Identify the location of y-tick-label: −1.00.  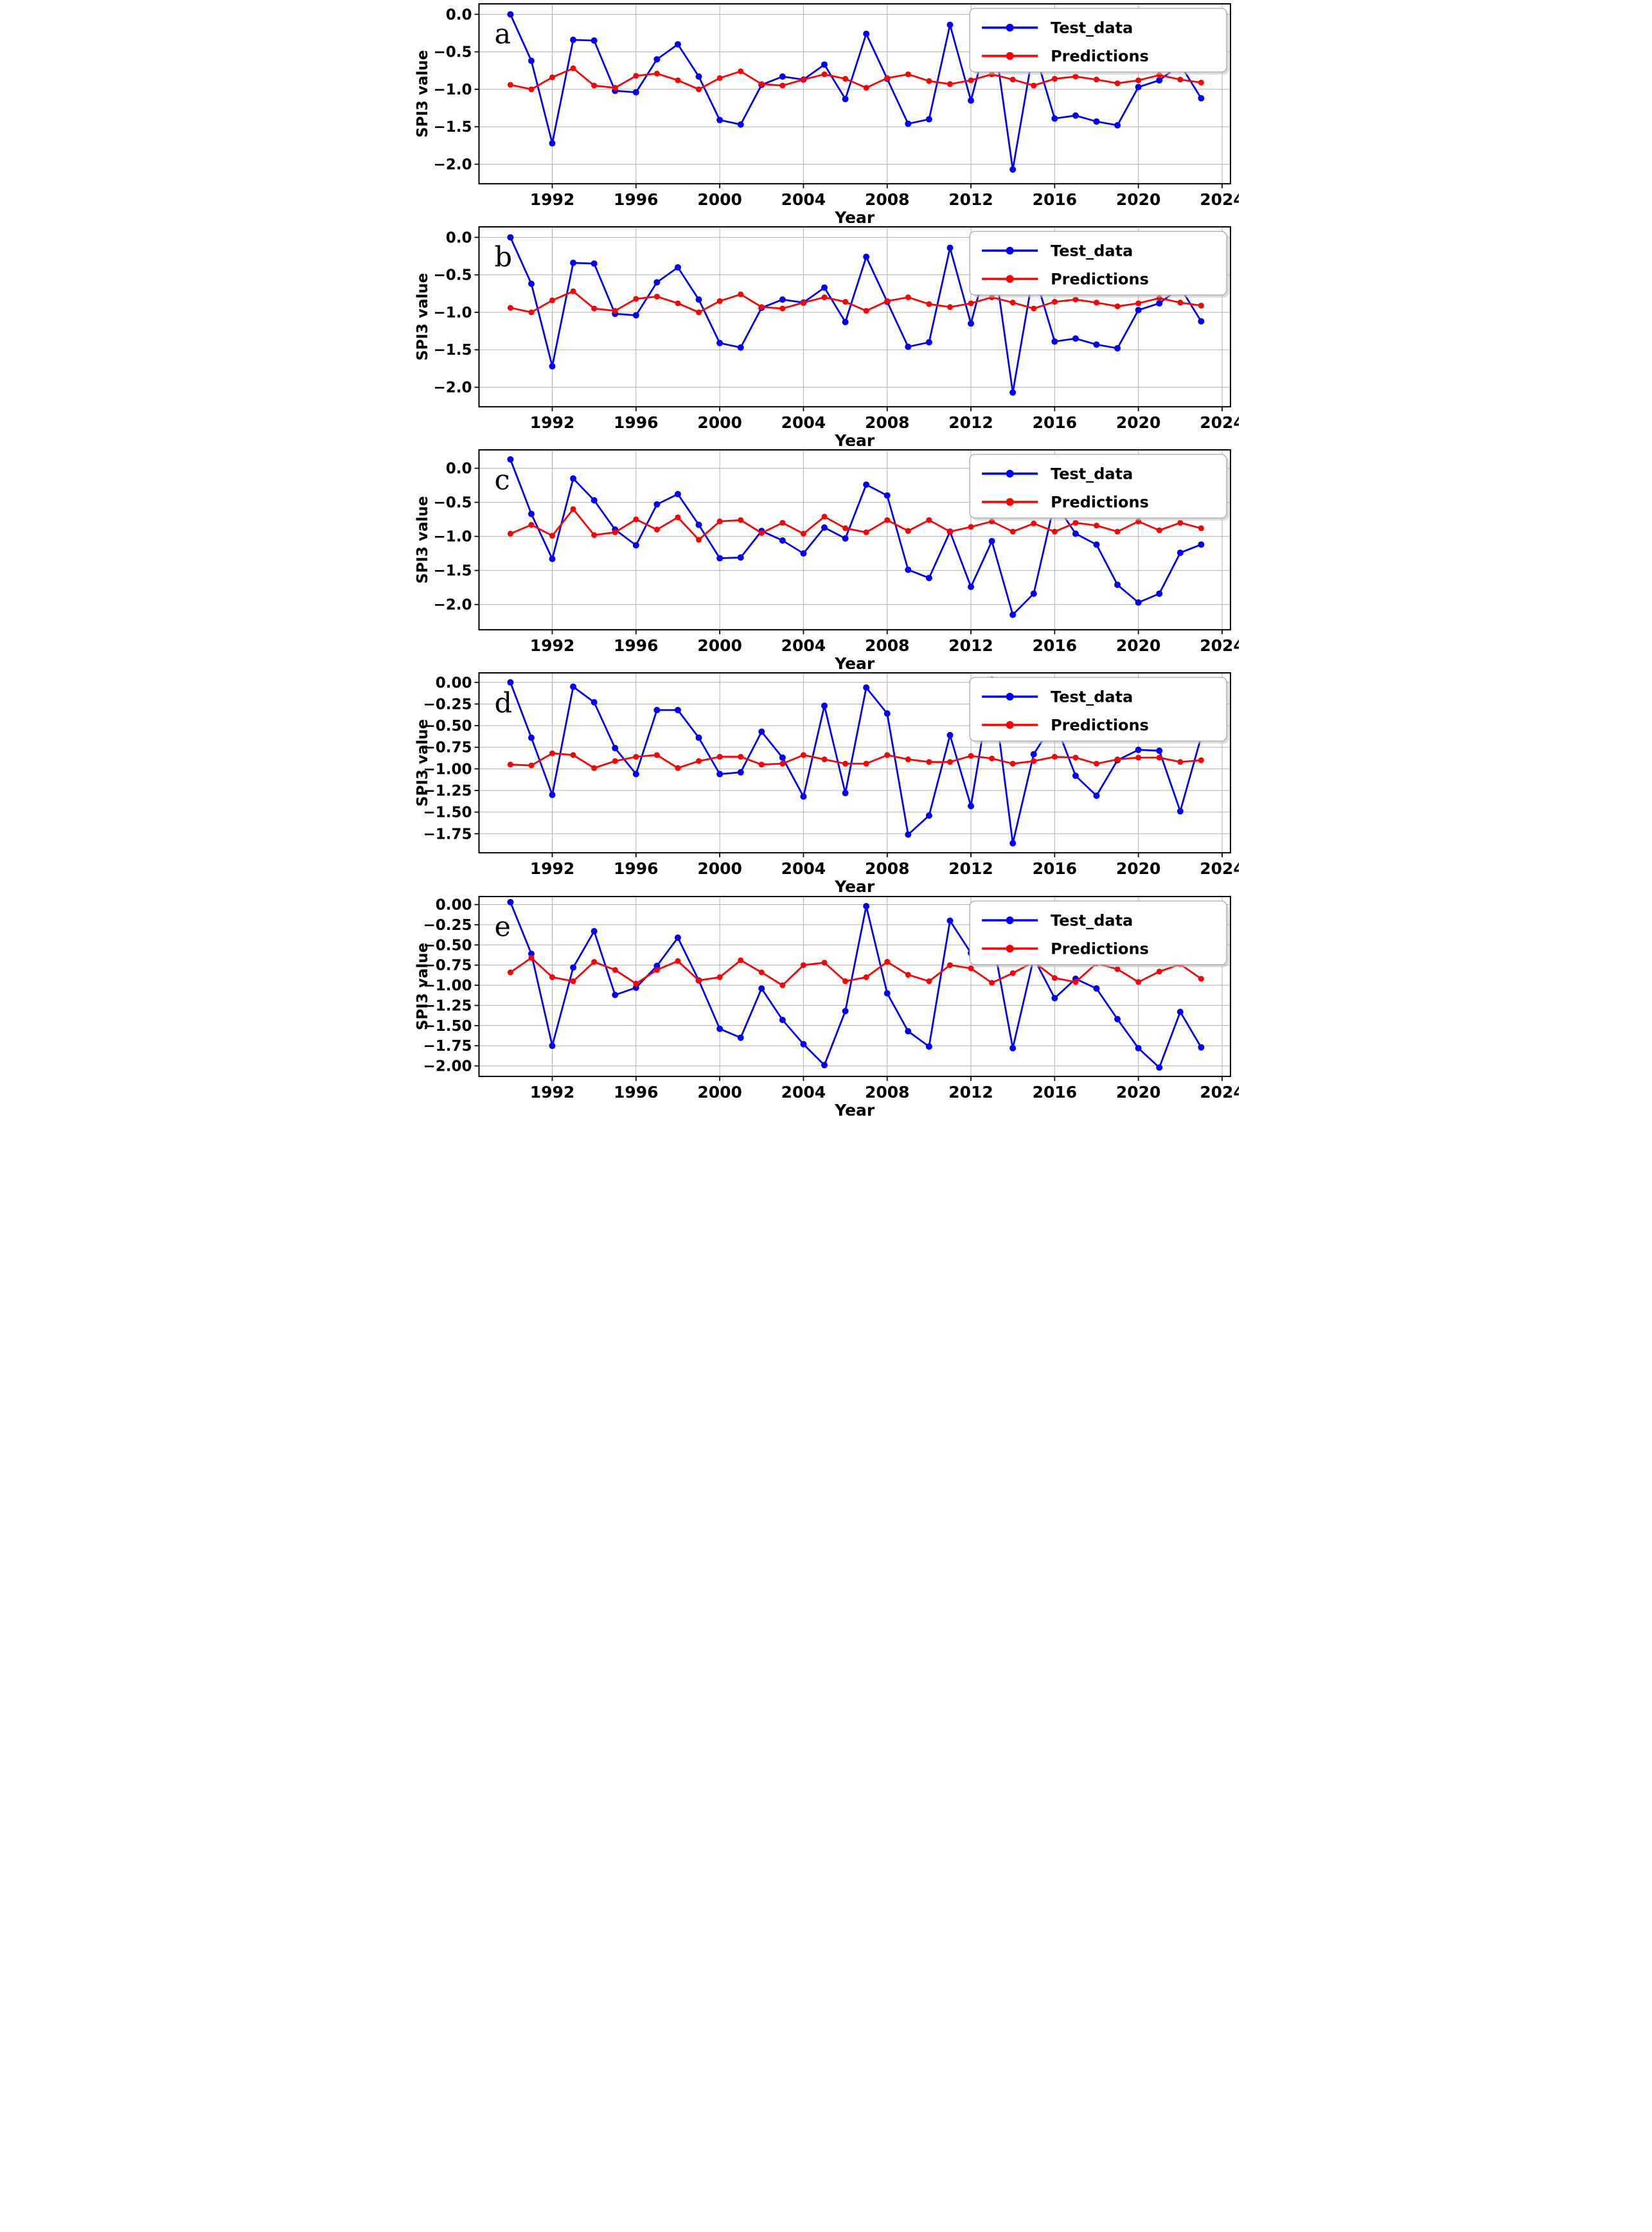
(447, 986).